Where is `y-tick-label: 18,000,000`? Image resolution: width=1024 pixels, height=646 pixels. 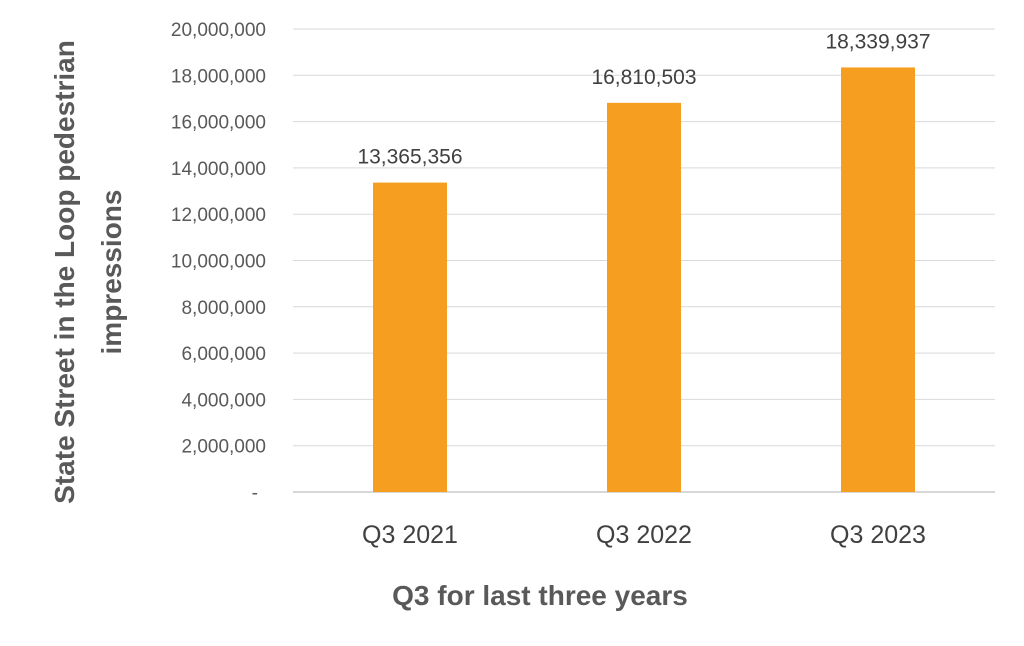
y-tick-label: 18,000,000 is located at coordinates (218, 76).